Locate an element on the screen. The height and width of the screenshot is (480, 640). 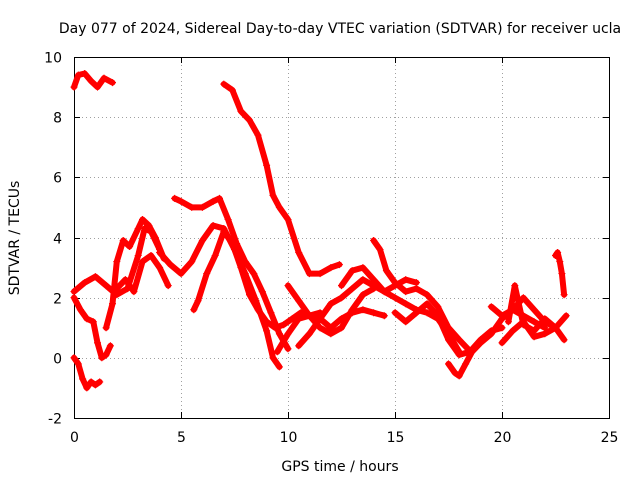
y-tick-label: 2 is located at coordinates (57, 300).